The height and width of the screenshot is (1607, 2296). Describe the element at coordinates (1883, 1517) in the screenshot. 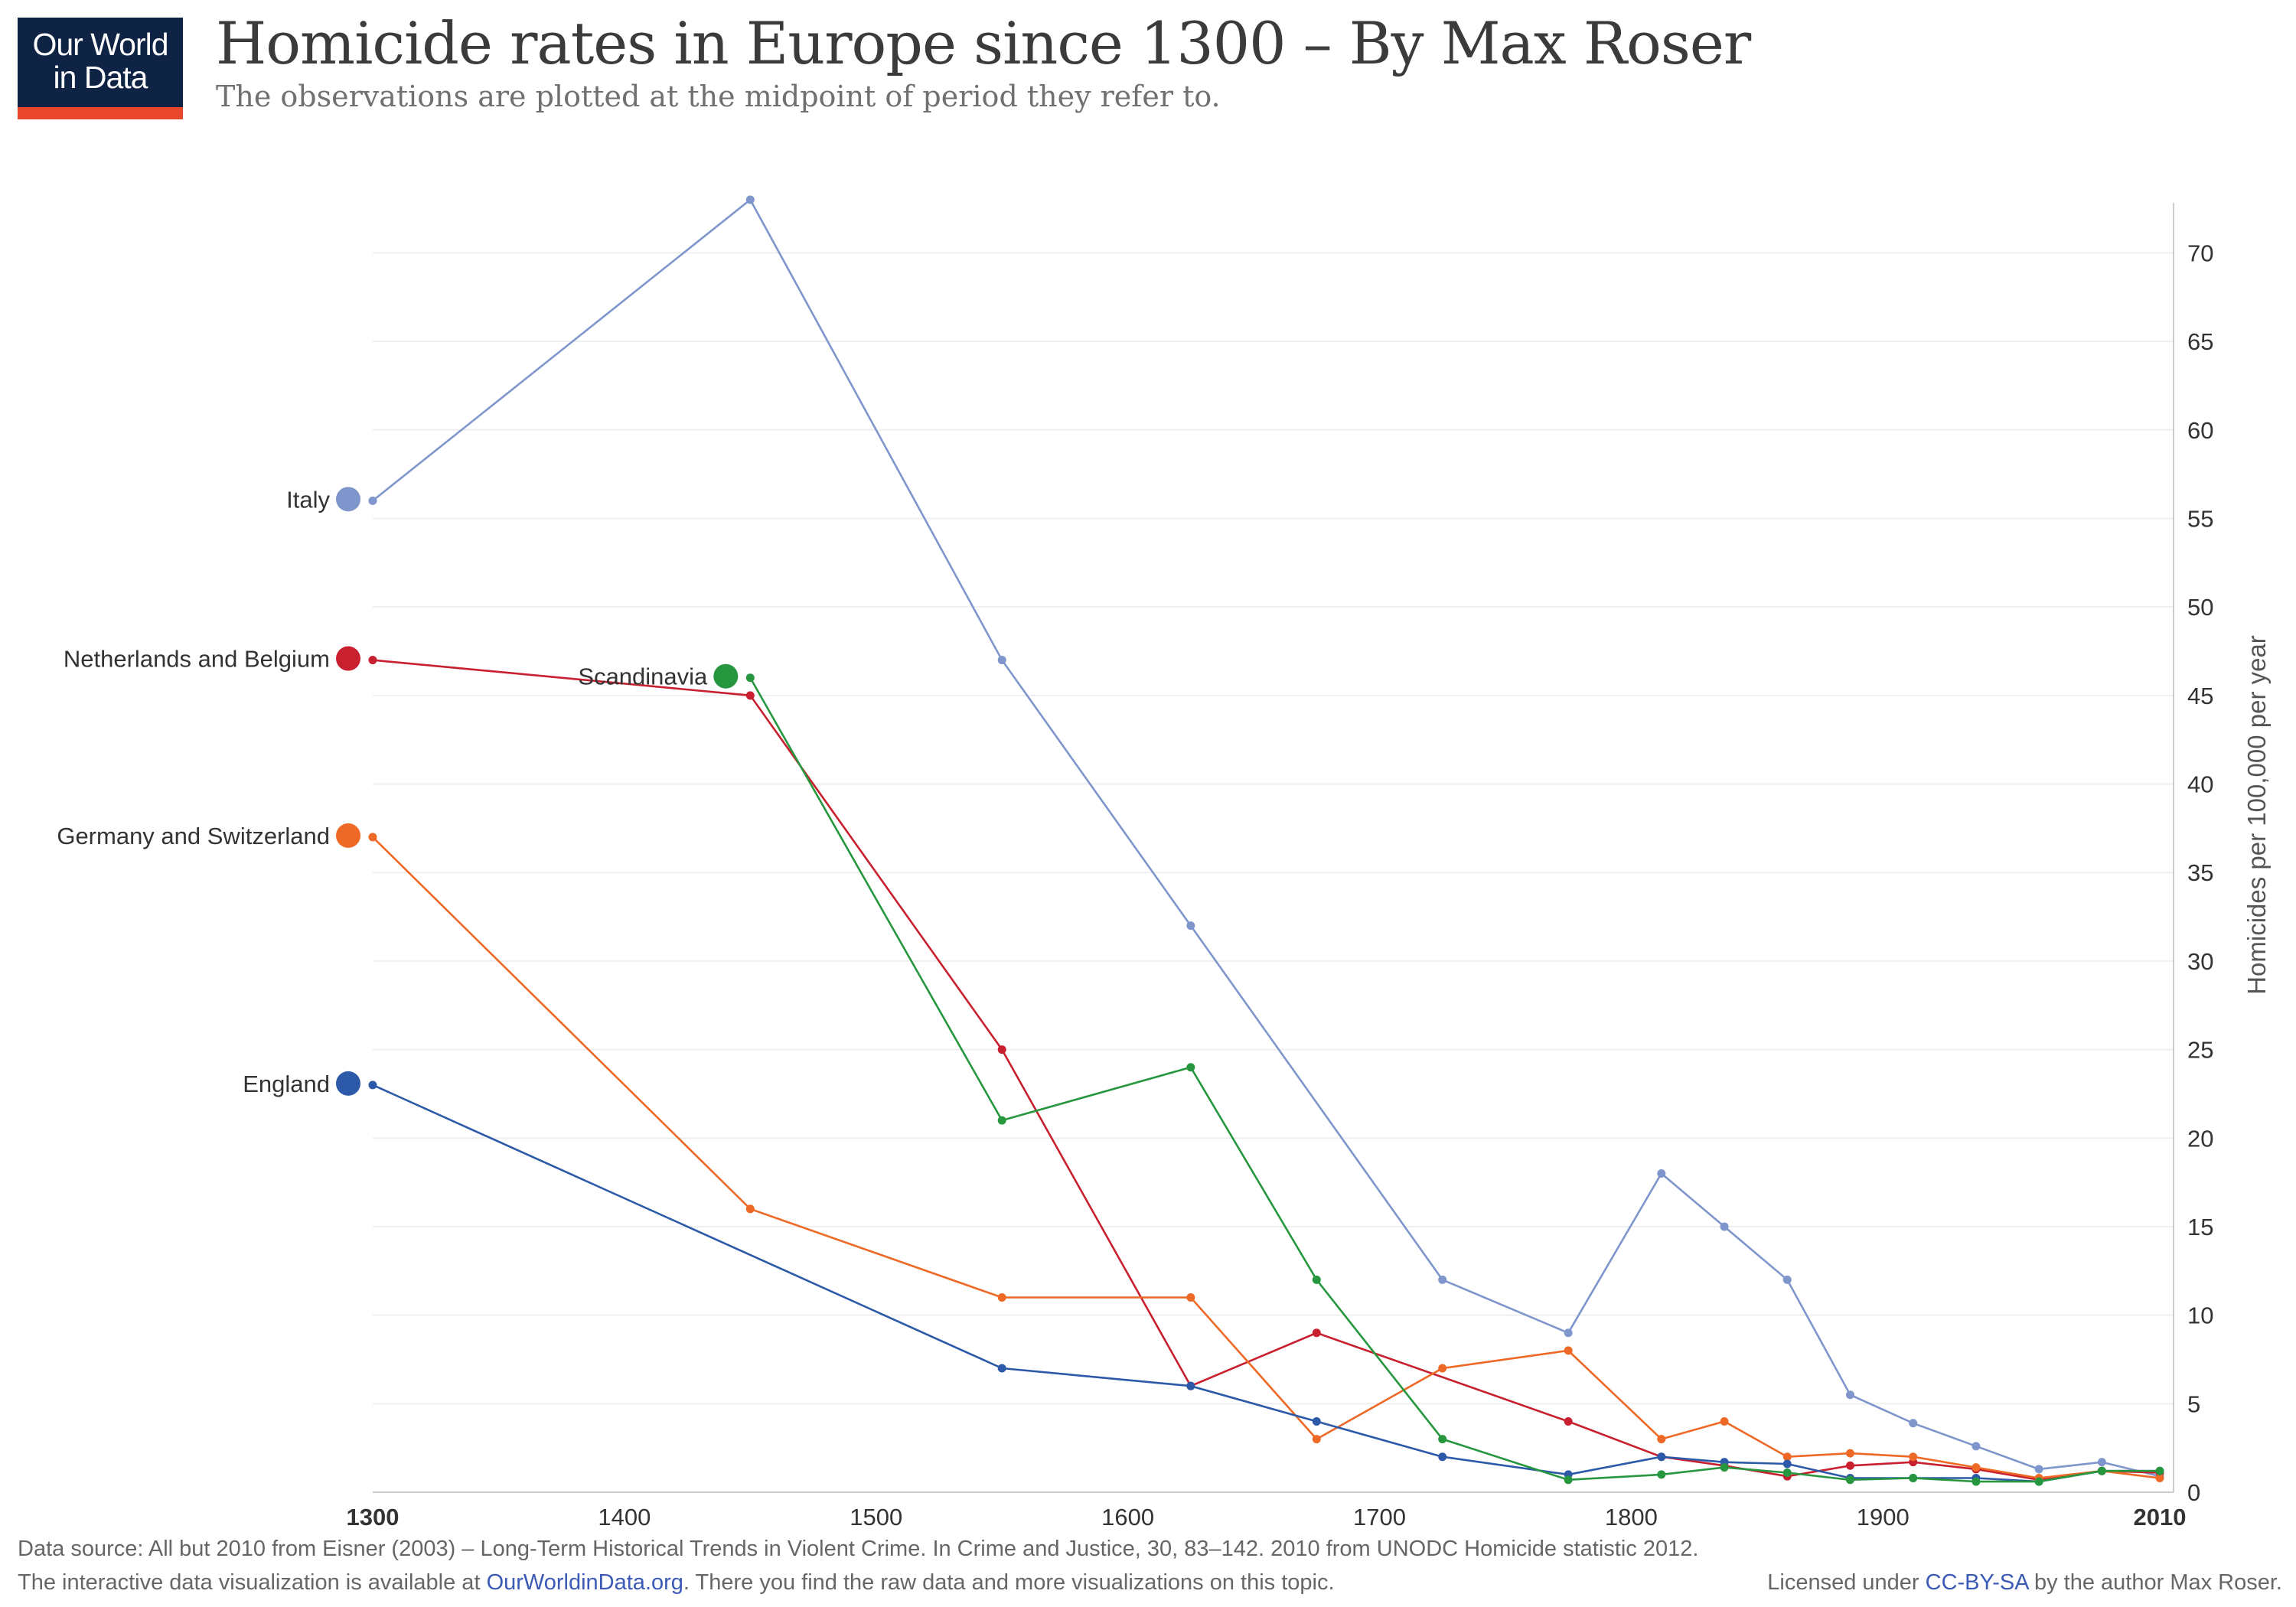

I see `x-tick-label: 1900` at that location.